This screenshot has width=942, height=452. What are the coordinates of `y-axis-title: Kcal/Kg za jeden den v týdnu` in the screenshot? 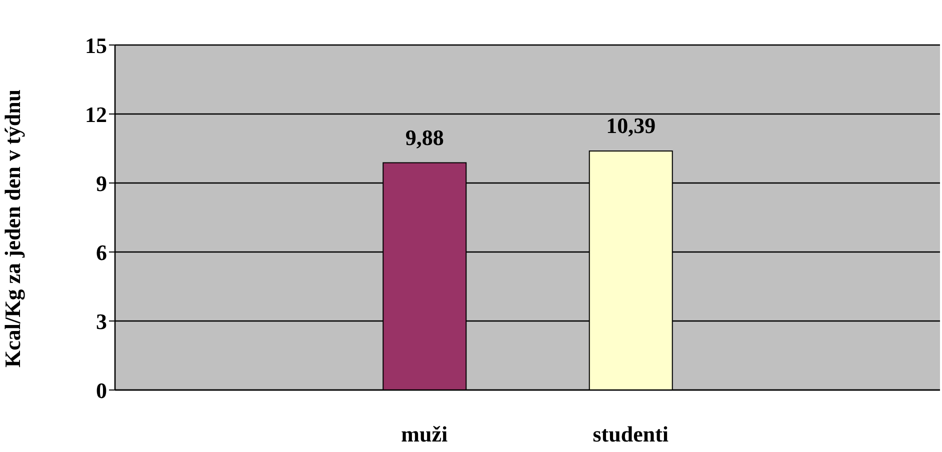 It's located at (12, 228).